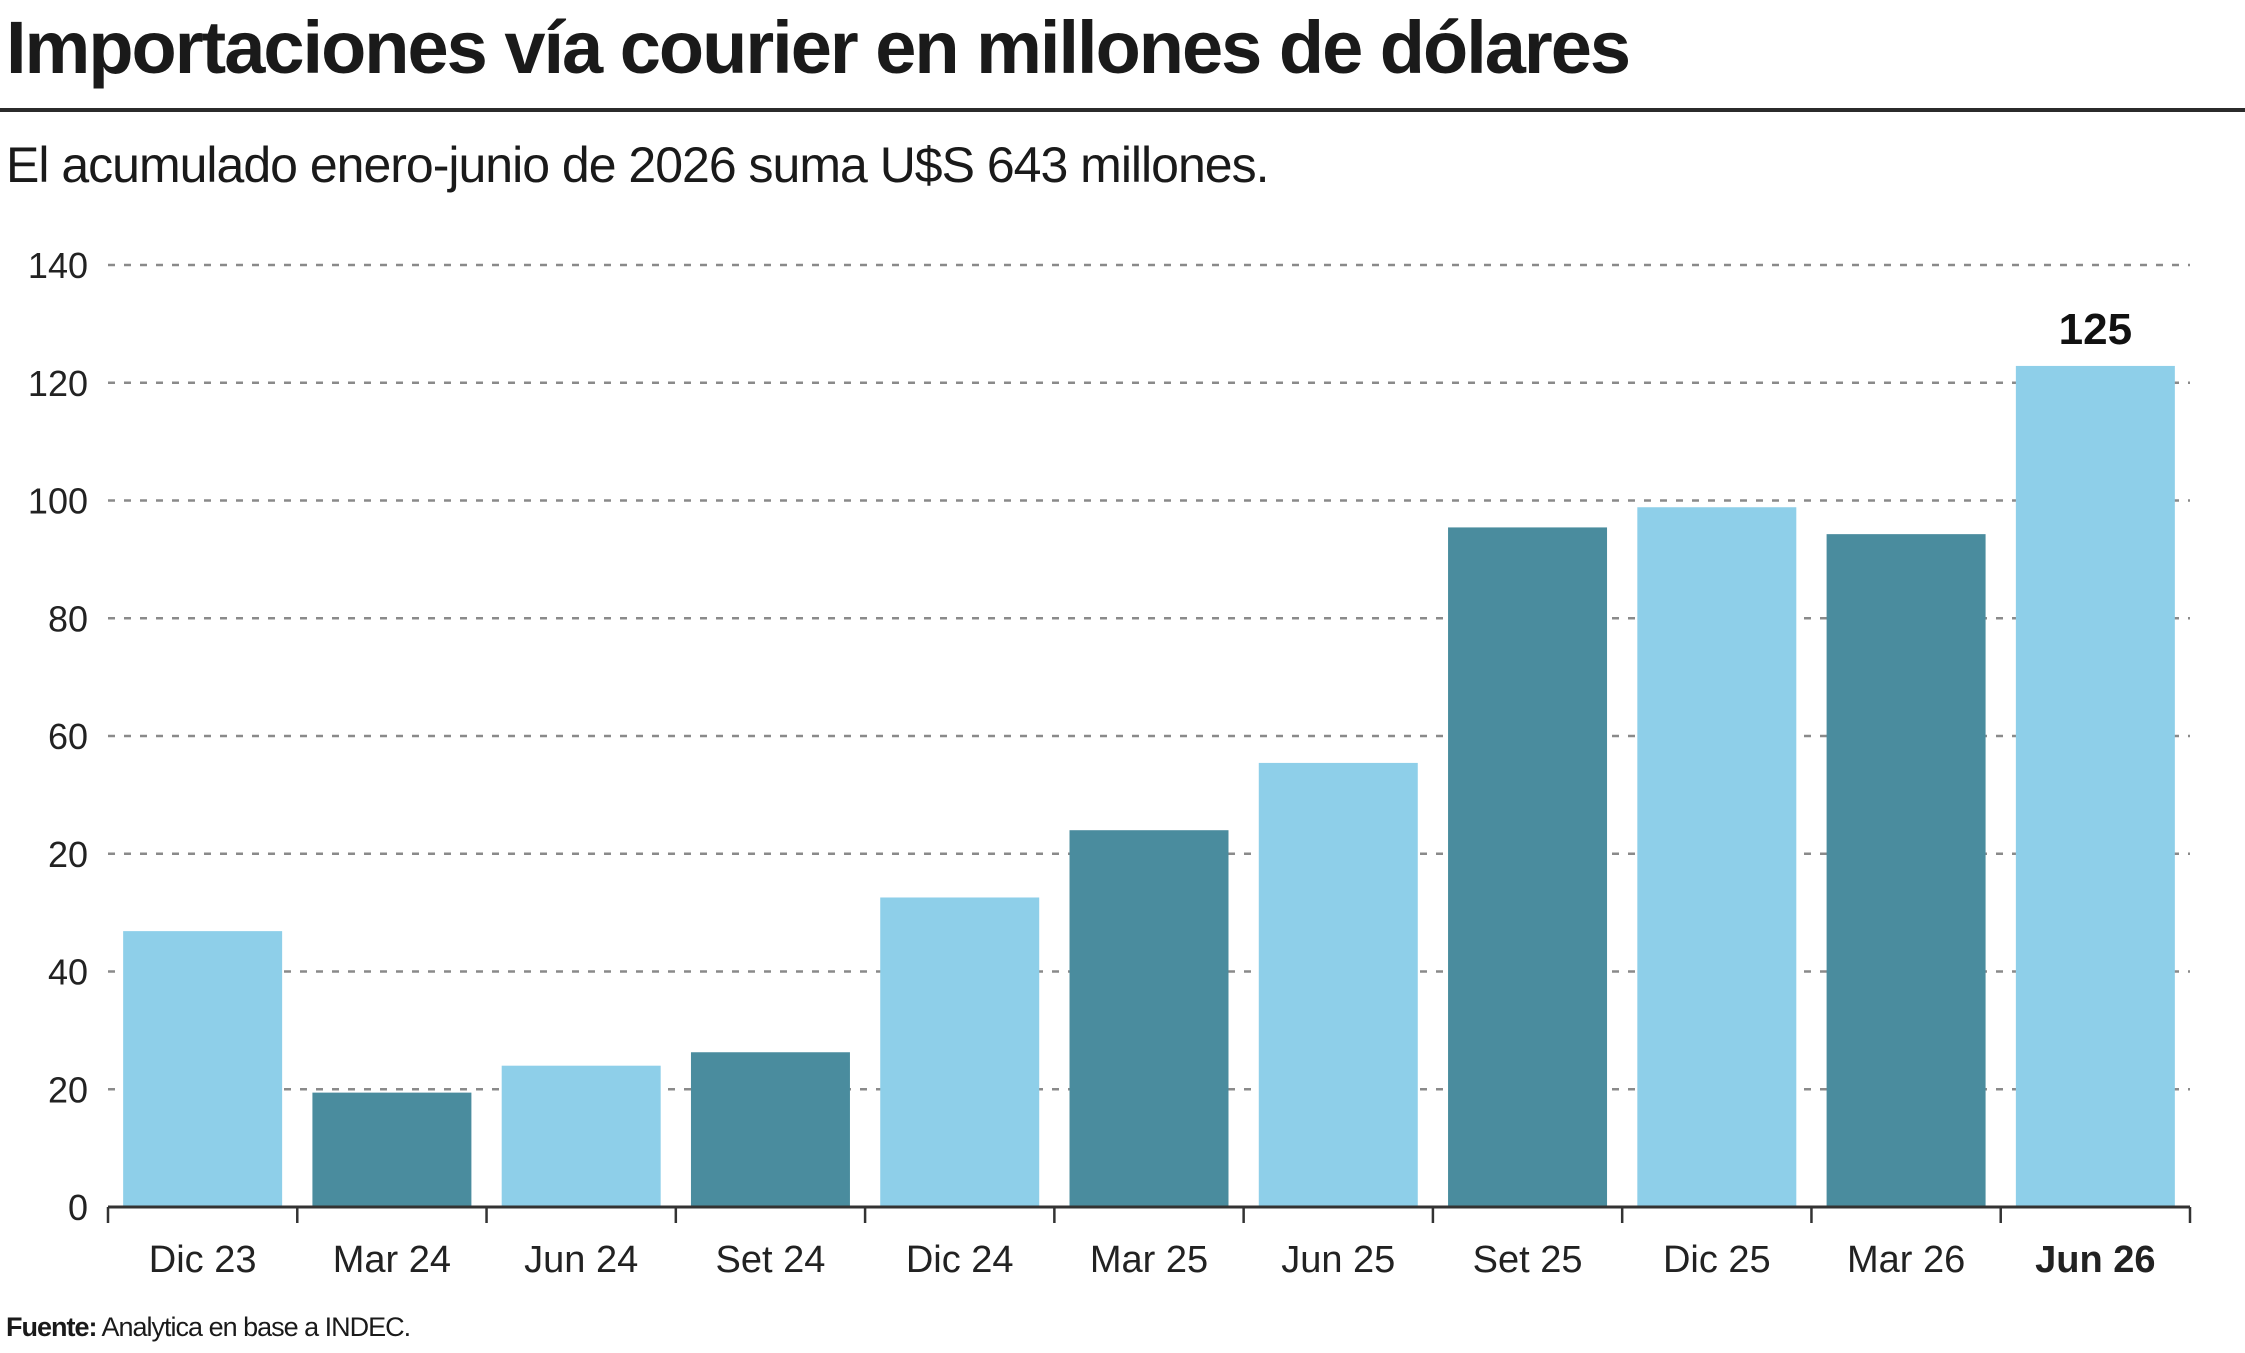 Image resolution: width=2245 pixels, height=1353 pixels. I want to click on data-labels: 125, so click(2095, 329).